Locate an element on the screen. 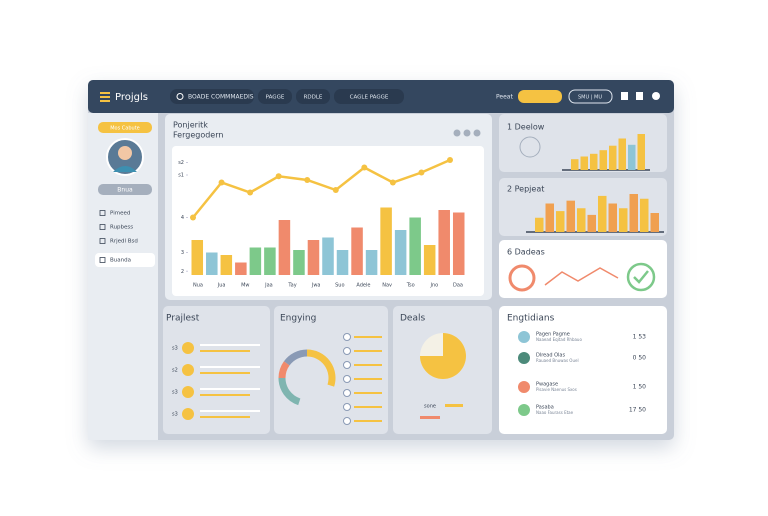  tab-label: CAGLE PAGGE is located at coordinates (369, 98).